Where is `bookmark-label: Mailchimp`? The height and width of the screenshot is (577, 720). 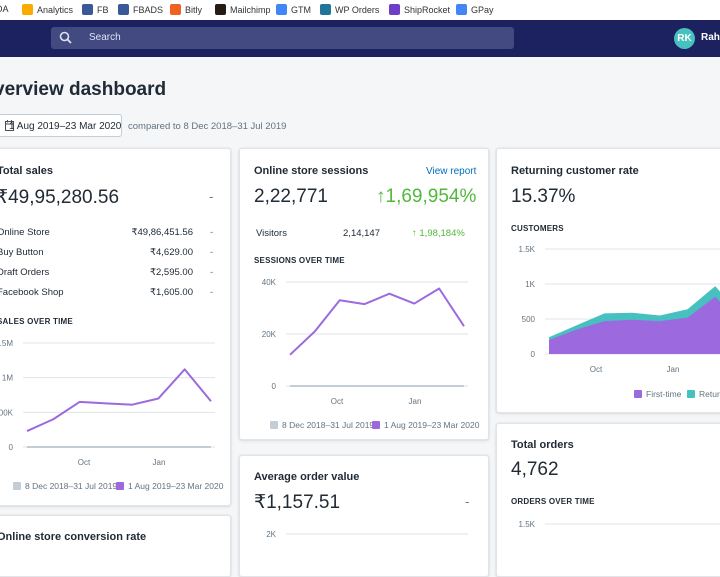 bookmark-label: Mailchimp is located at coordinates (250, 10).